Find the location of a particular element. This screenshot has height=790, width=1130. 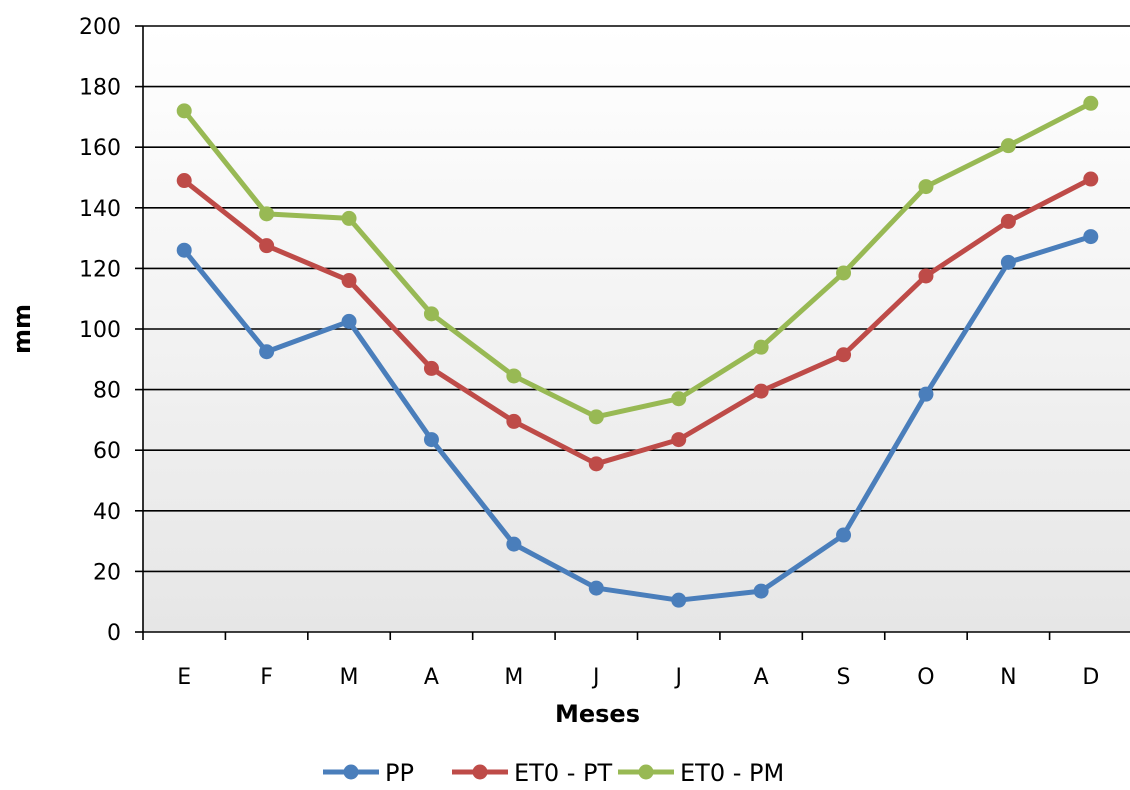

y-tick-label: 200 is located at coordinates (100, 27).